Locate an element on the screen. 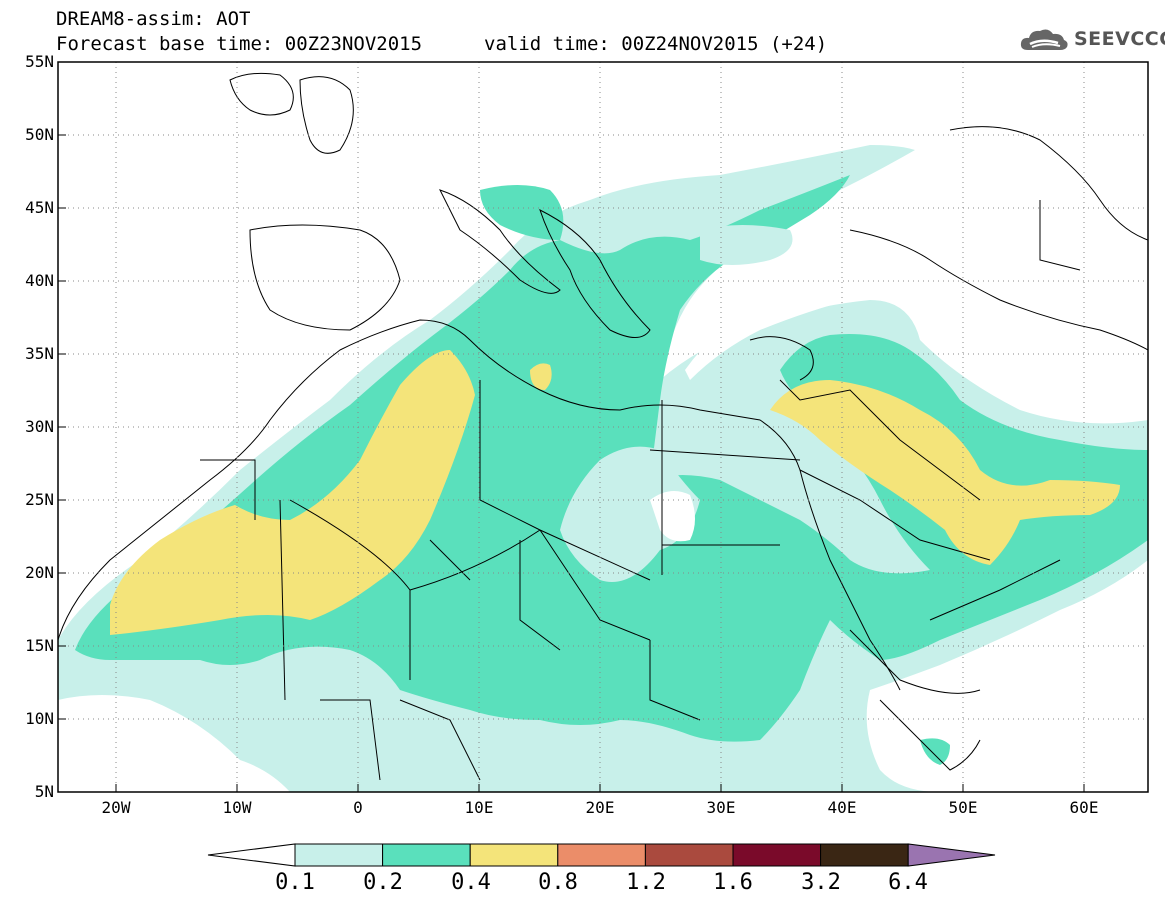  lat-label-40n: 40N is located at coordinates (39, 280).